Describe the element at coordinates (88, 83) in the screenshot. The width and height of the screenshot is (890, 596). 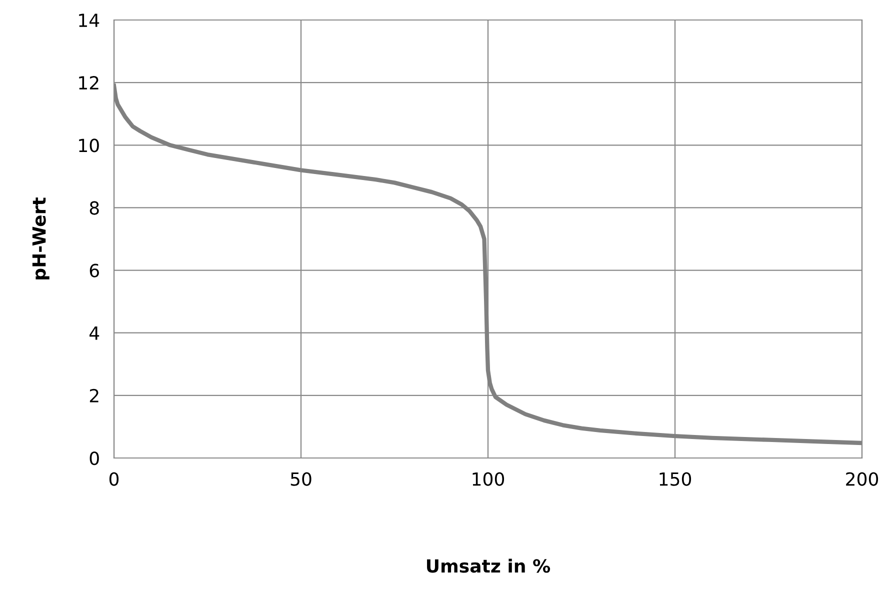
I see `y-tick-label: 12` at that location.